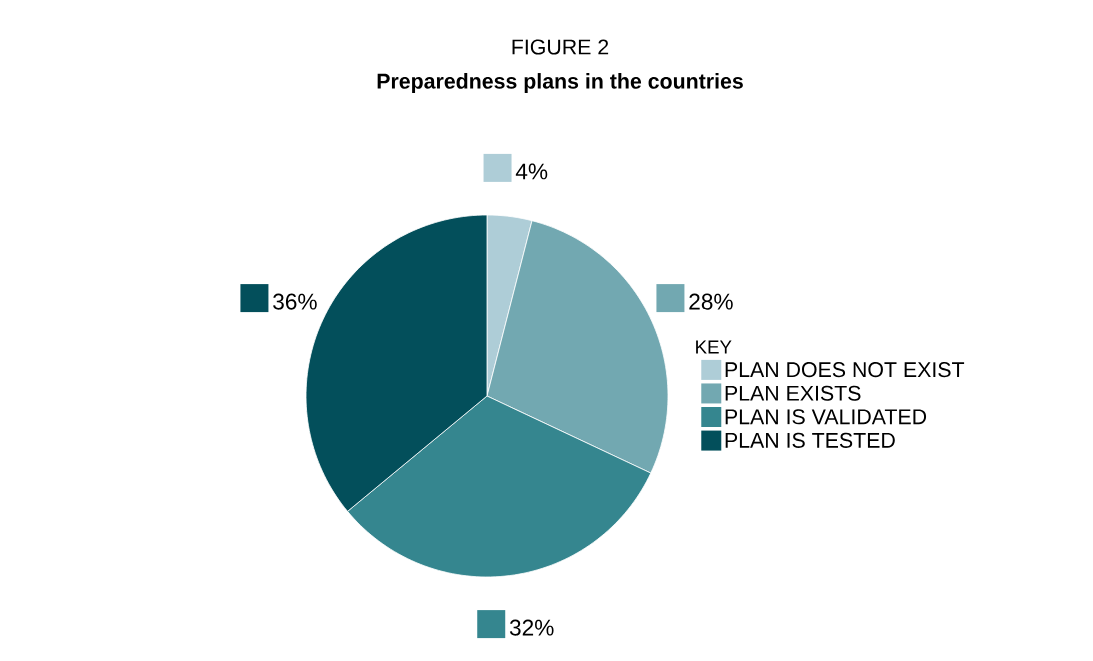 The width and height of the screenshot is (1093, 661). Describe the element at coordinates (531, 627) in the screenshot. I see `data-label: 32%` at that location.